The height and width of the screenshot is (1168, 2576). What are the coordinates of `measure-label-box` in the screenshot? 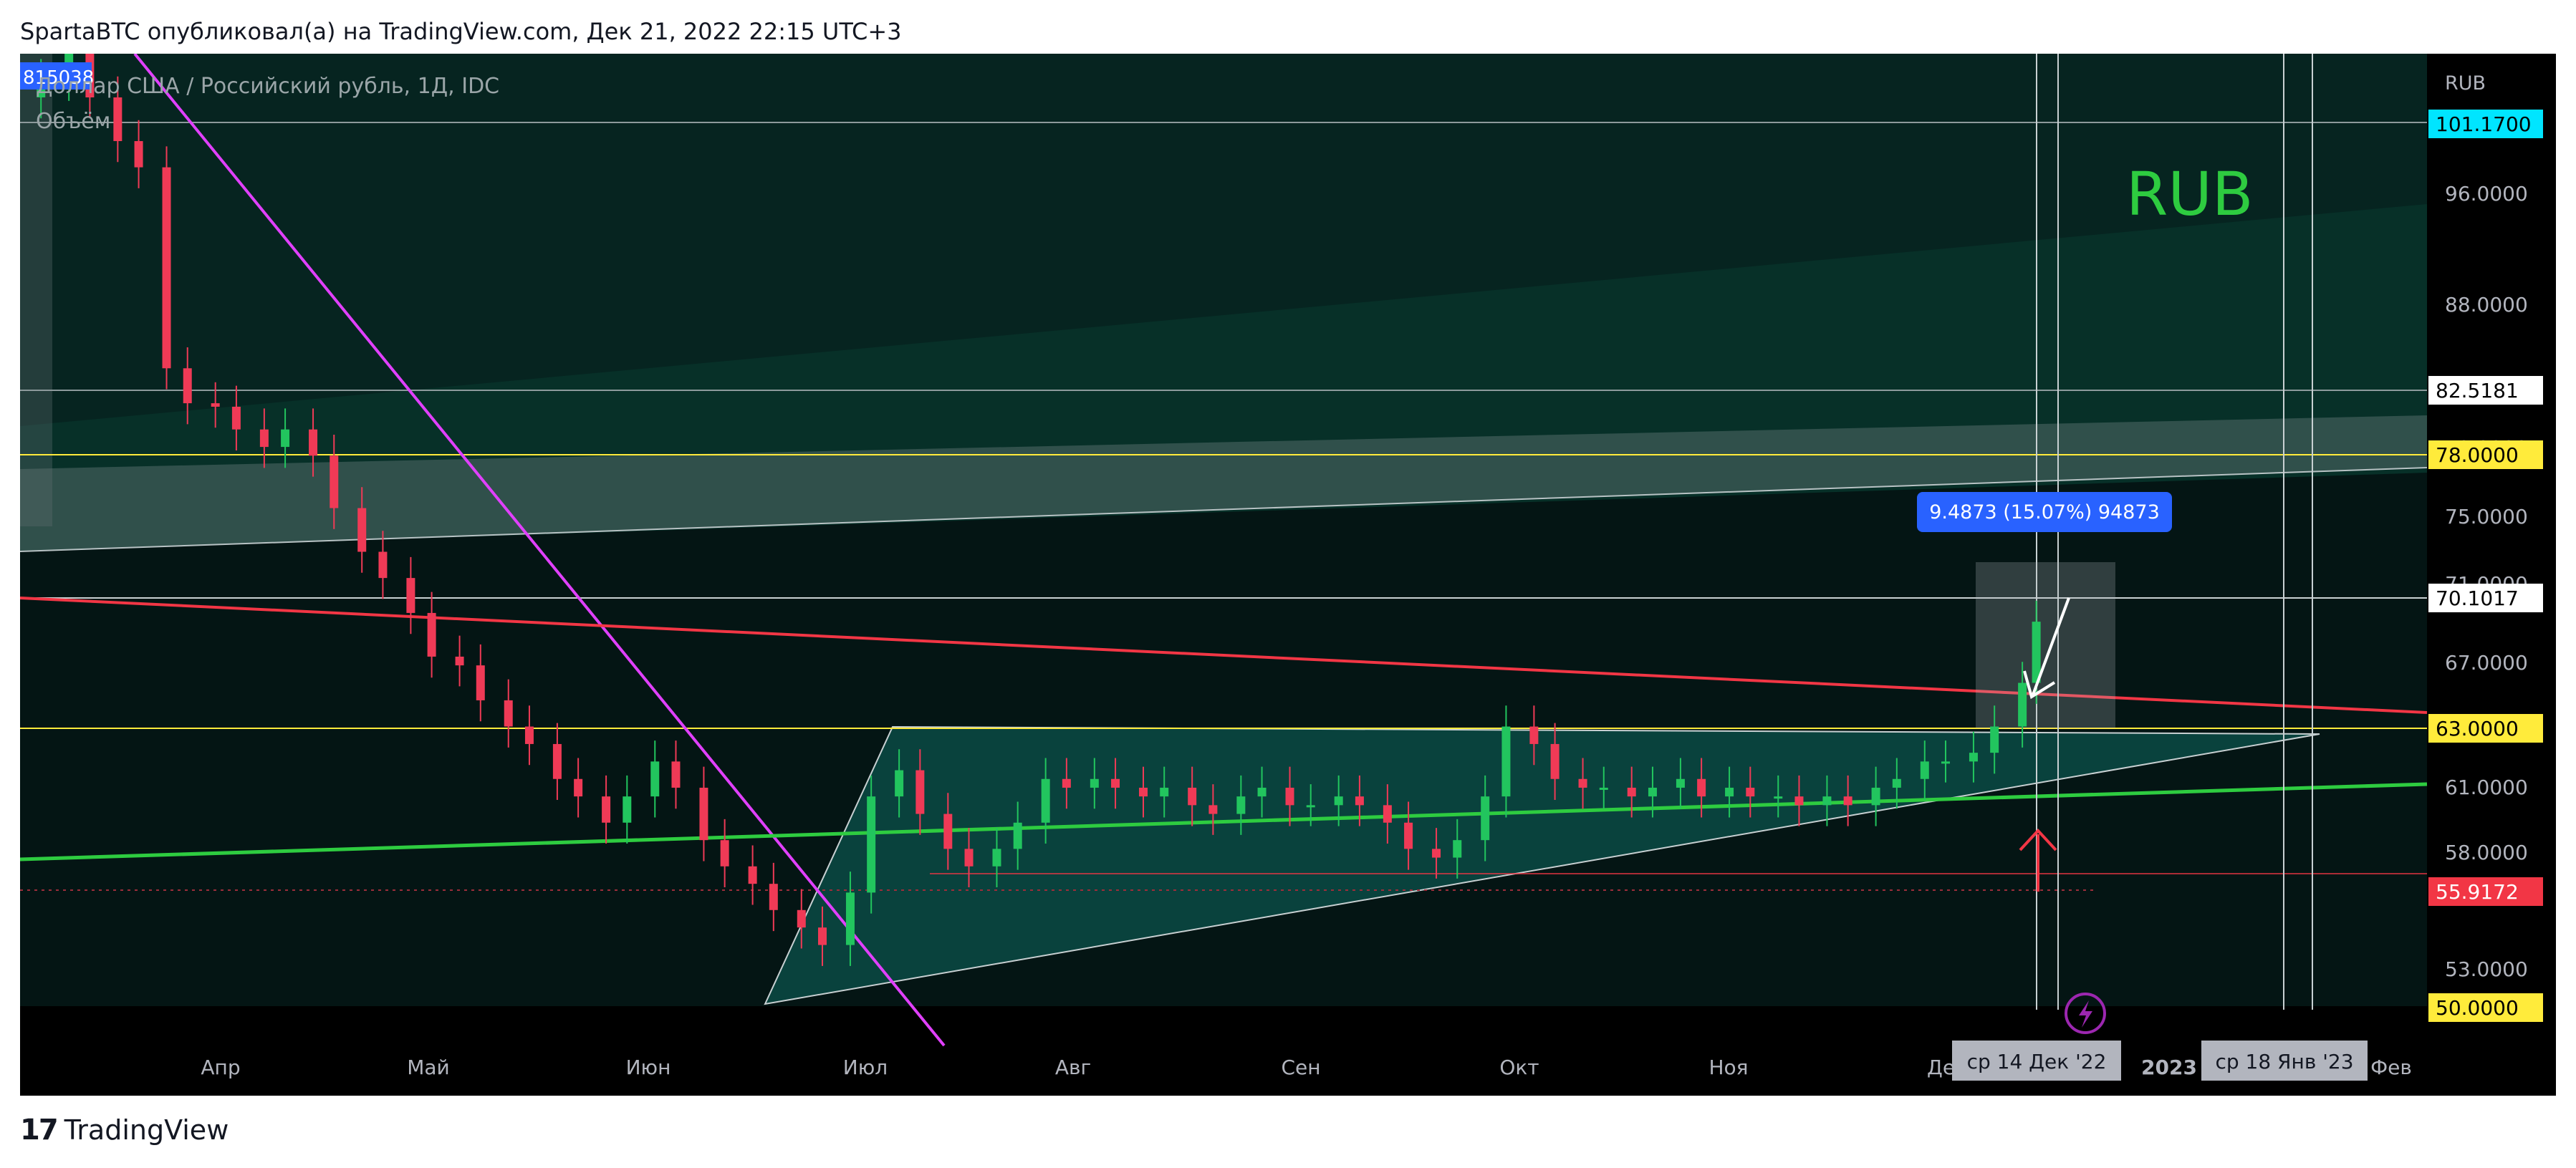 It's located at (2044, 512).